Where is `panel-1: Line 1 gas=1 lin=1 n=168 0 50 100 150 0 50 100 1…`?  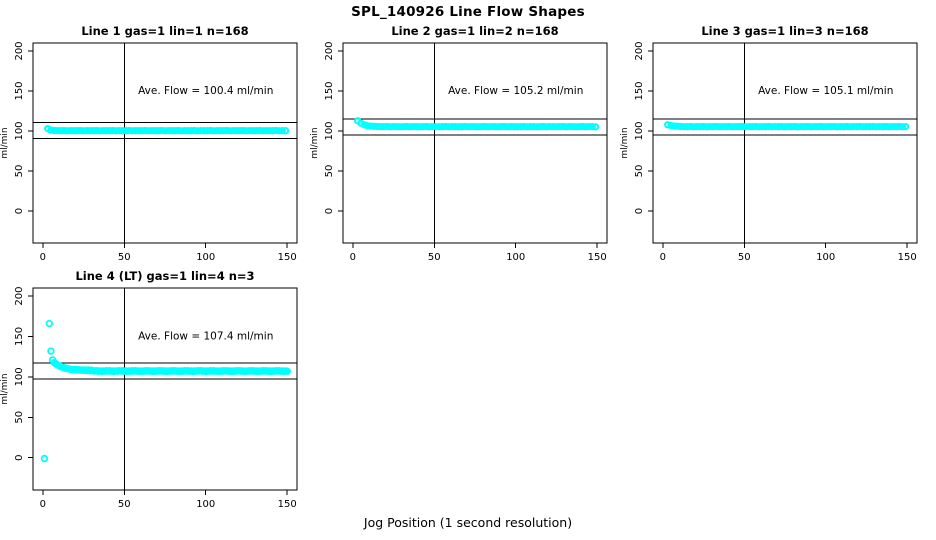 panel-1: Line 1 gas=1 lin=1 n=168 0 50 100 150 0 50 100 1… is located at coordinates (149, 143).